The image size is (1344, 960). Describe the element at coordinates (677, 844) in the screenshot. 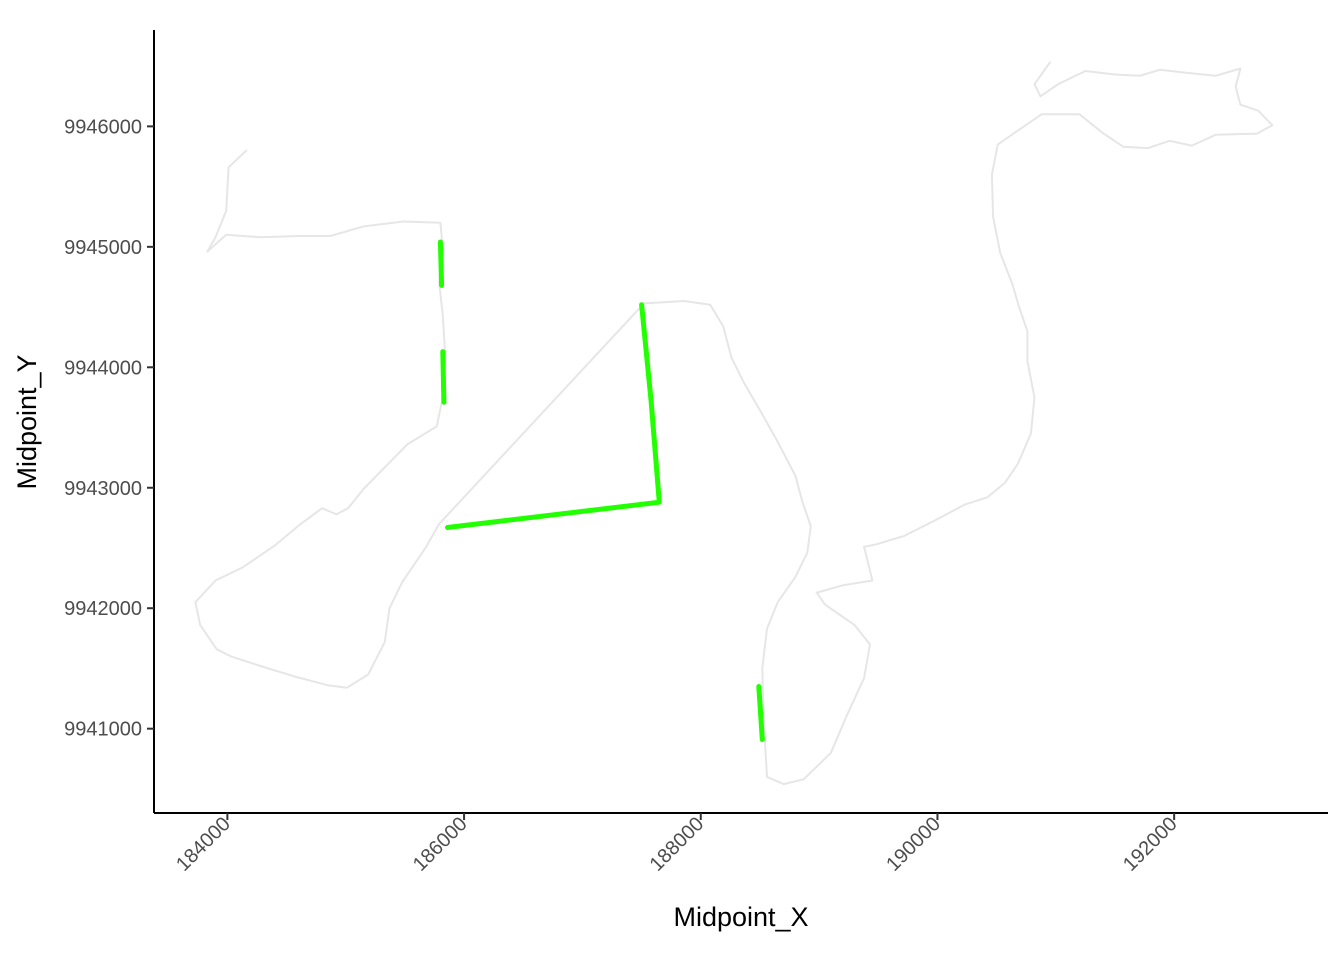

I see `x-tick-label: 188000` at that location.